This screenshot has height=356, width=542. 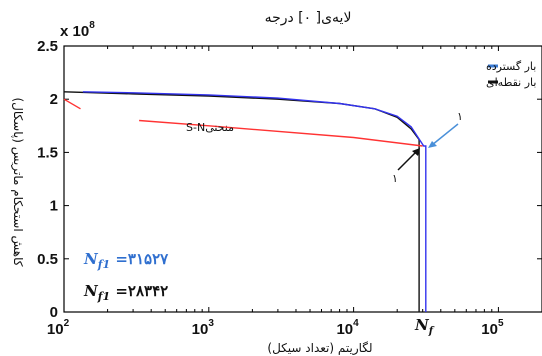 I want to click on nf-blue-value: =۳۱۵۲۷, so click(x=139, y=259).